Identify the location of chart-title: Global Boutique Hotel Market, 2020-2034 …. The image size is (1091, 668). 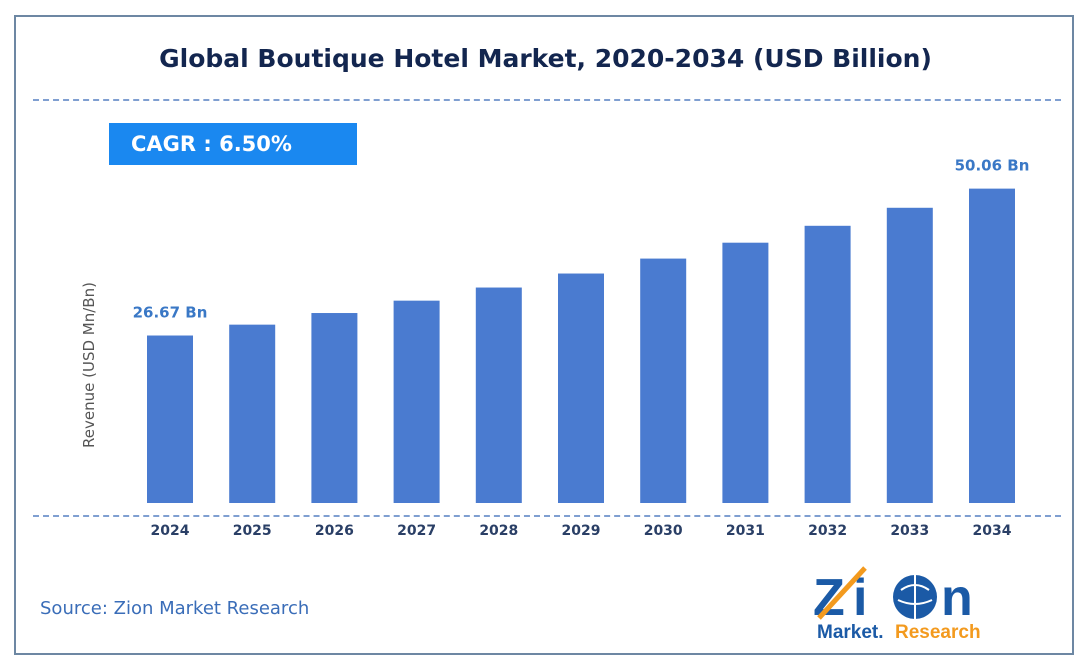
(545, 58).